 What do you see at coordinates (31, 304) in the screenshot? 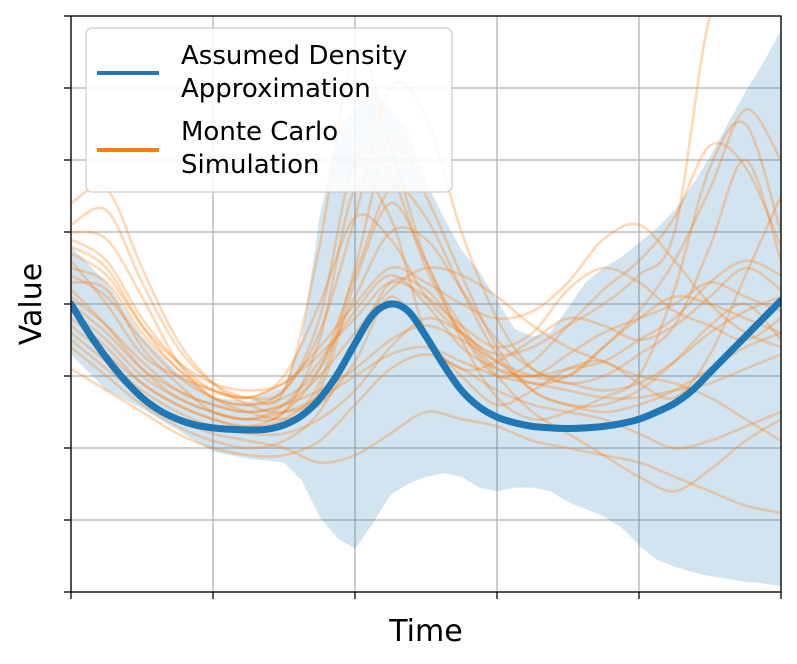
I see `y-axis-label: Value` at bounding box center [31, 304].